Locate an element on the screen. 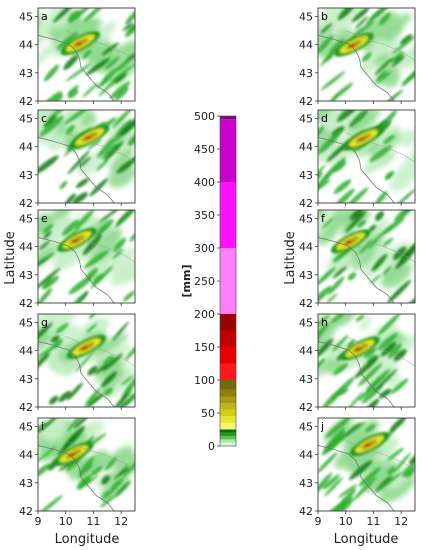 The width and height of the screenshot is (422, 550). y-axis: 42 43 44 45 is located at coordinates (28, 261).